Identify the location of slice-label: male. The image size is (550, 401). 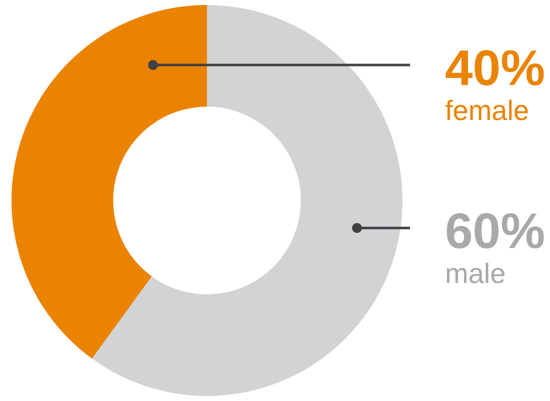
(476, 273).